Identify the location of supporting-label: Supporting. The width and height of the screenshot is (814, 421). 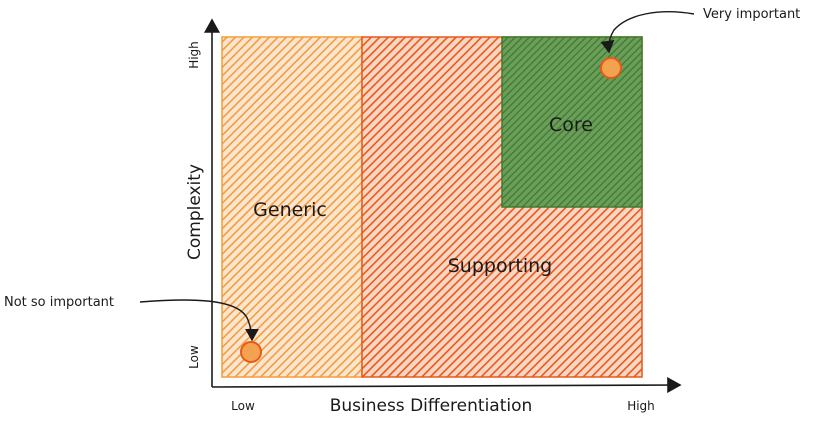
(500, 266).